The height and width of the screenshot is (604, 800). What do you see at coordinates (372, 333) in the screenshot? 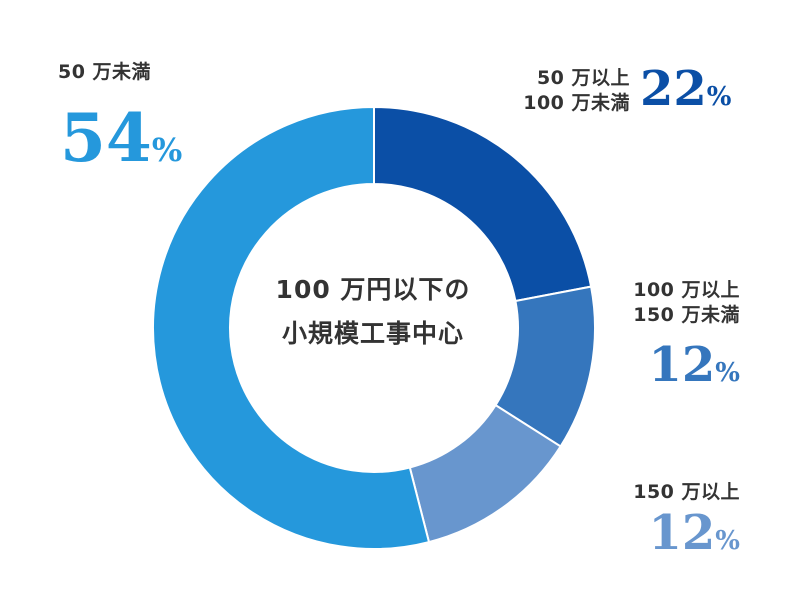
I see `center-caption-line-2: 小規模工事中心` at bounding box center [372, 333].